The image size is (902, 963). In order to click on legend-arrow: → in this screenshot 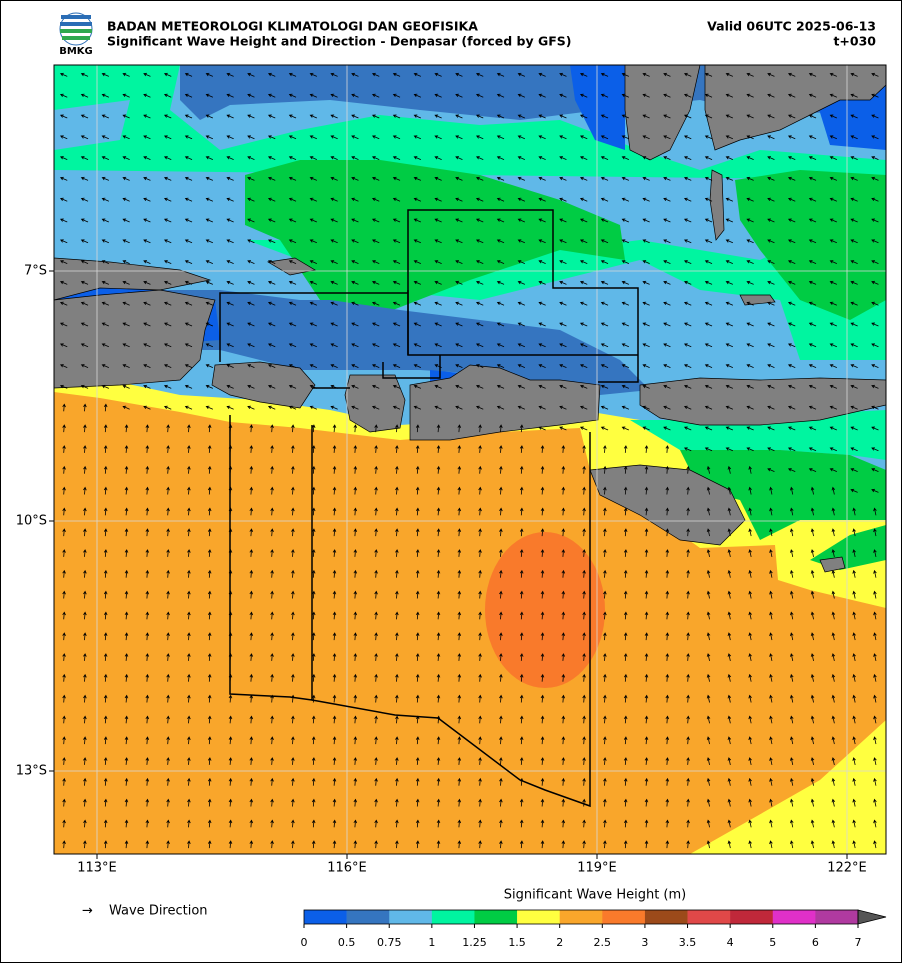, I will do `click(87, 911)`.